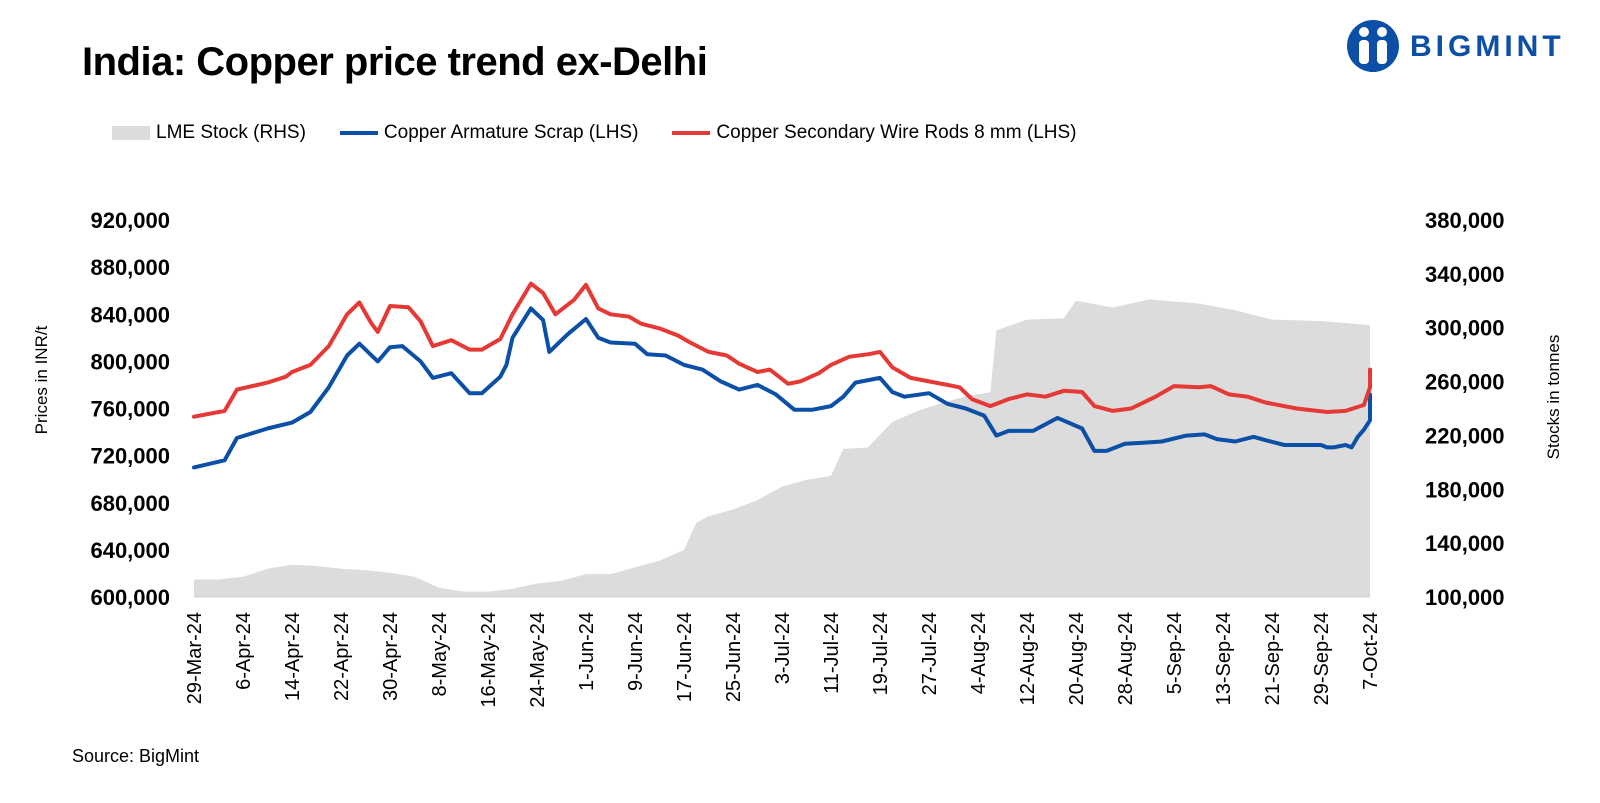 The width and height of the screenshot is (1600, 803). I want to click on y-right-tick-label: 220,000, so click(1465, 435).